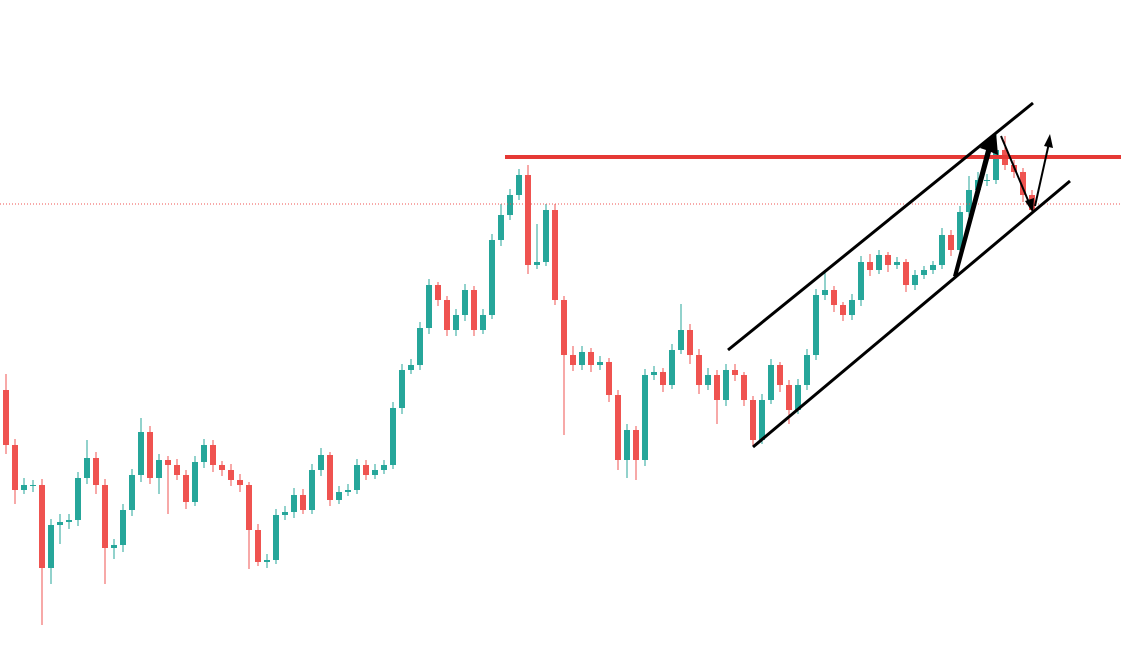 This screenshot has height=664, width=1121. What do you see at coordinates (1029, 205) in the screenshot?
I see `arrow-down-head` at bounding box center [1029, 205].